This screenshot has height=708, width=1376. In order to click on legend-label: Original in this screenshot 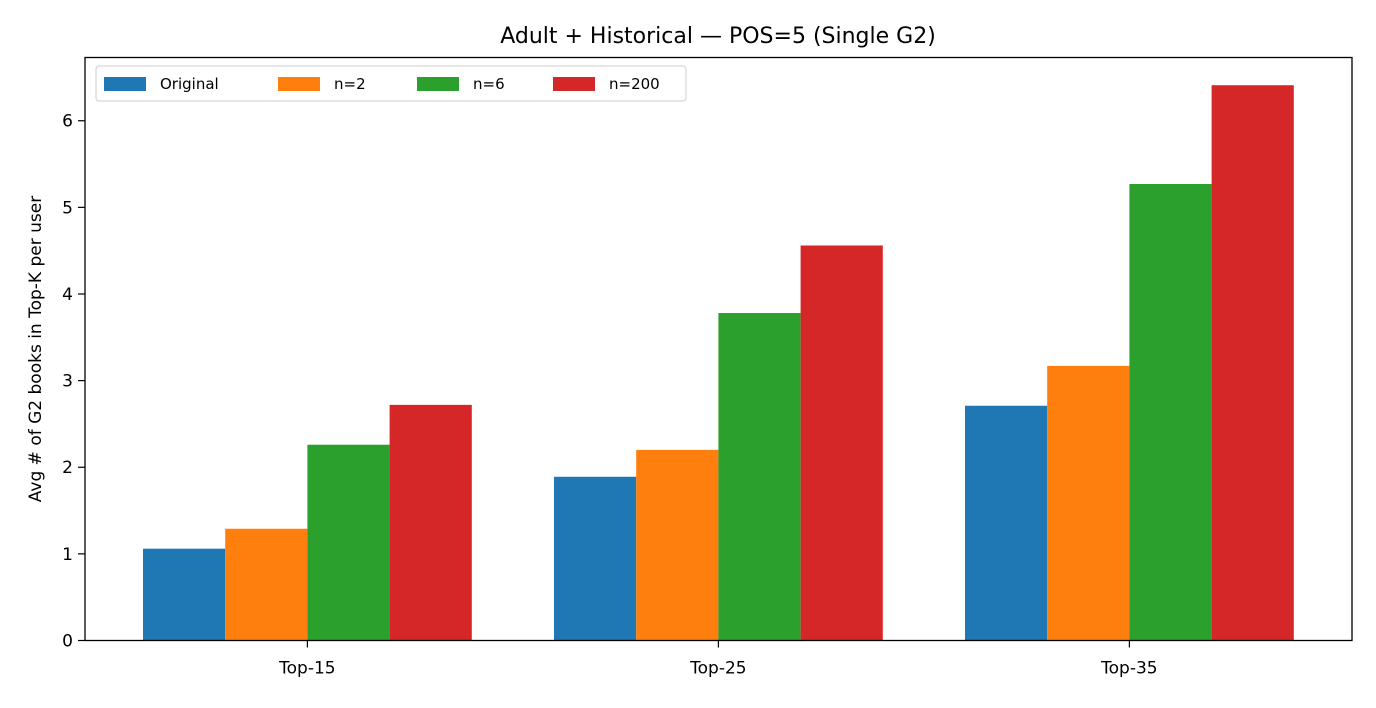, I will do `click(189, 84)`.